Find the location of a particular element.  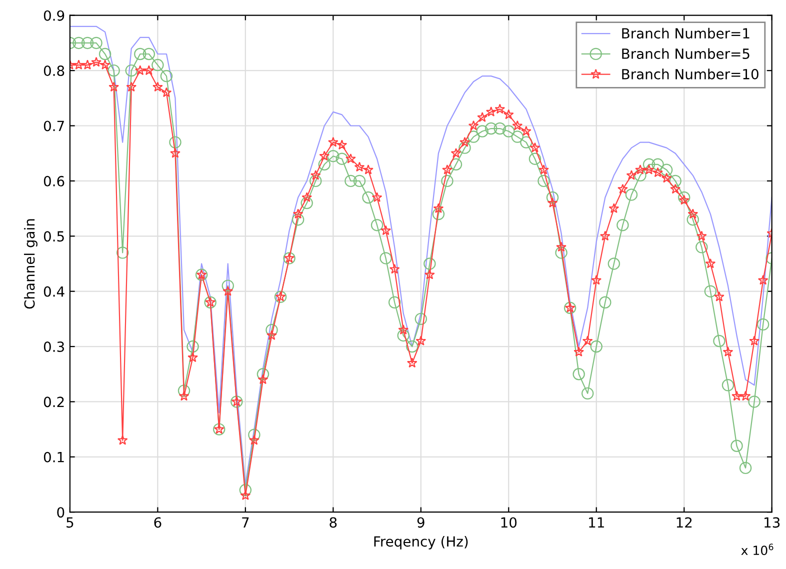

y-tick-label: 0.6 is located at coordinates (54, 181).